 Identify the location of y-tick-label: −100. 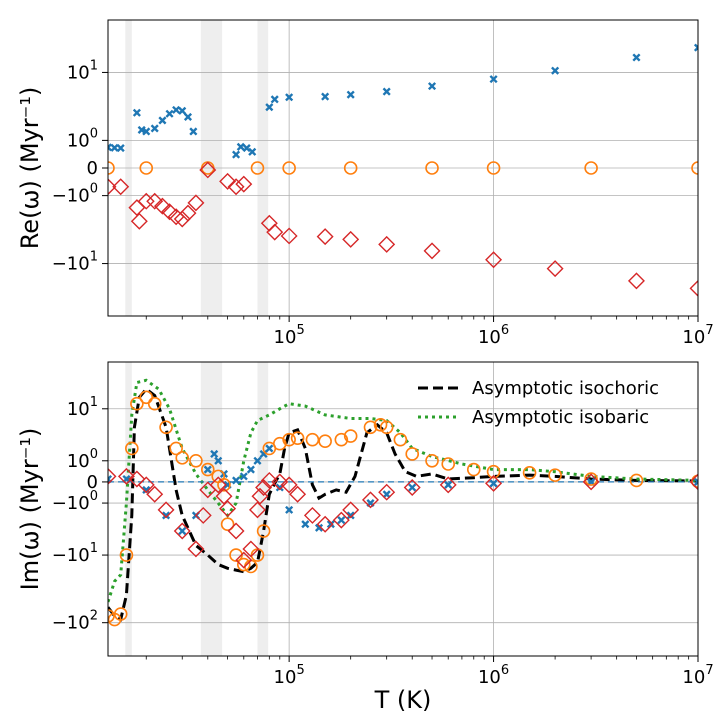
(75, 194).